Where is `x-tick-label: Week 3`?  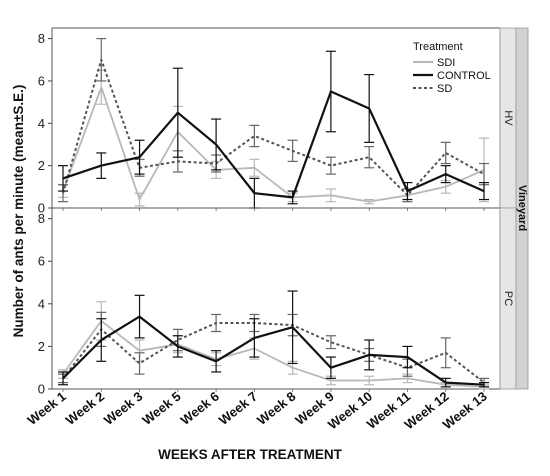
x-tick-label: Week 3 is located at coordinates (123, 408).